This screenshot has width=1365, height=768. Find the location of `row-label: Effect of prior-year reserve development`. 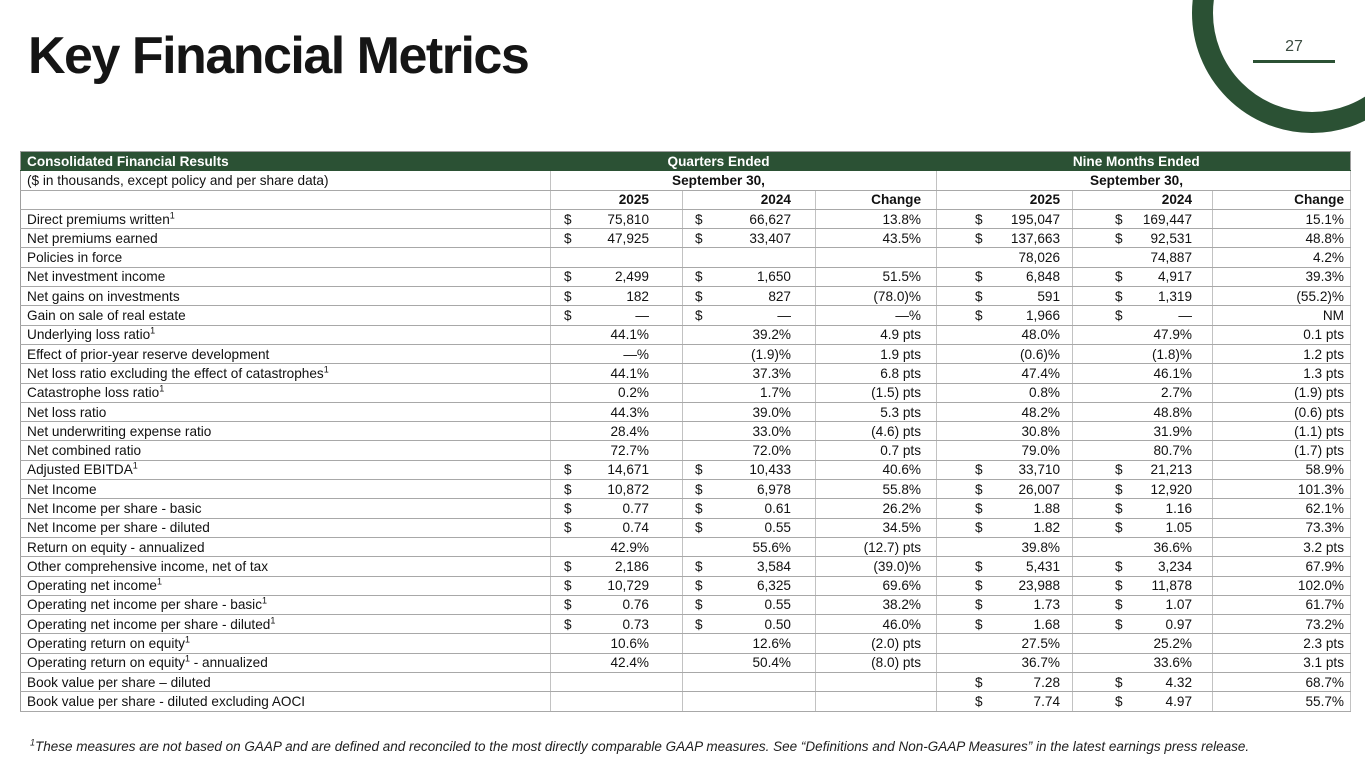

row-label: Effect of prior-year reserve development is located at coordinates (285, 354).